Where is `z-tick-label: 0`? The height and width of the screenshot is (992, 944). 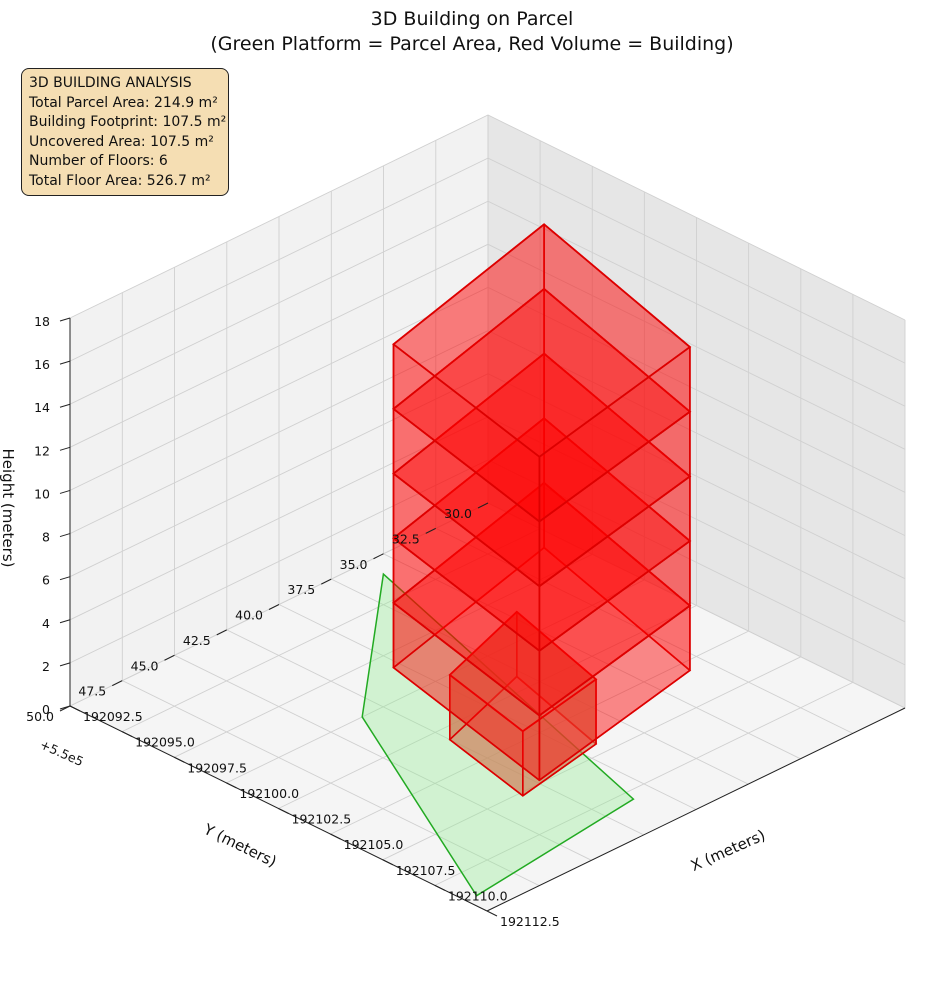 z-tick-label: 0 is located at coordinates (46, 709).